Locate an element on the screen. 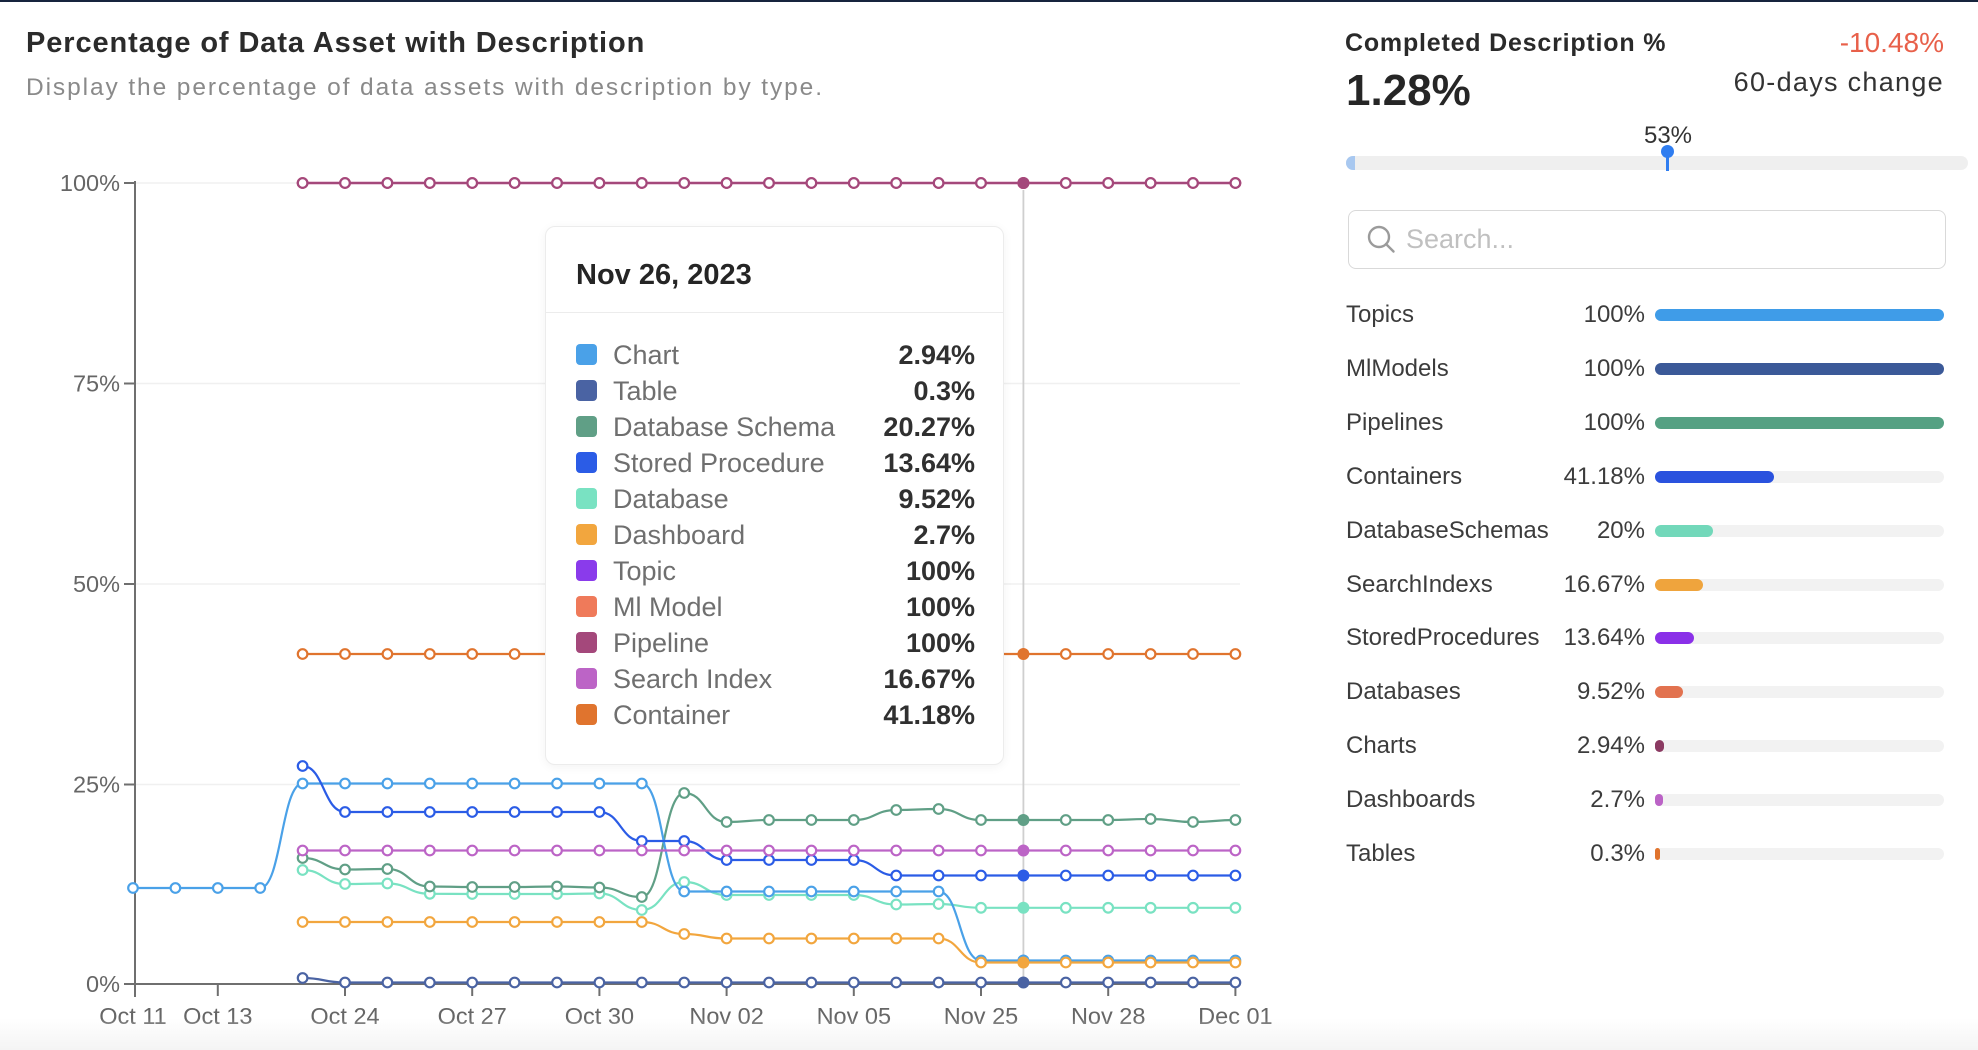 This screenshot has height=1050, width=1978. svg-text: 25% is located at coordinates (96, 785).